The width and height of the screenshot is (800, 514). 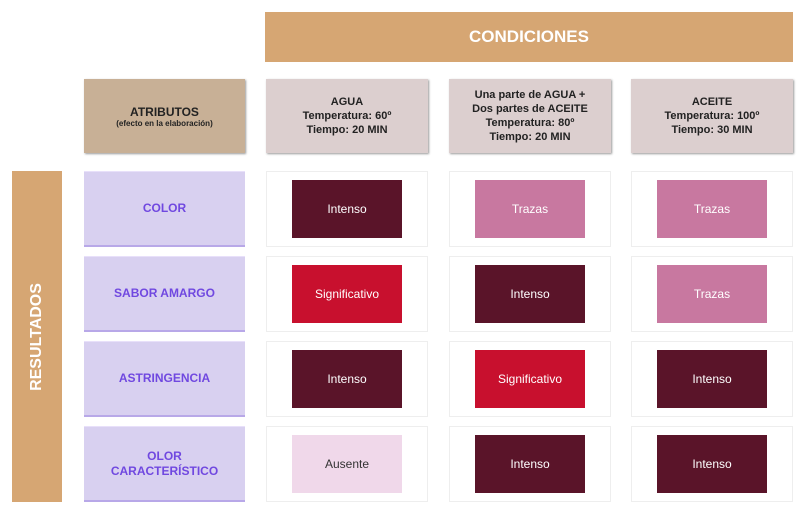 I want to click on condition-header: AGUA Temperatura: 60º Tiempo: 20 MIN, so click(x=347, y=116).